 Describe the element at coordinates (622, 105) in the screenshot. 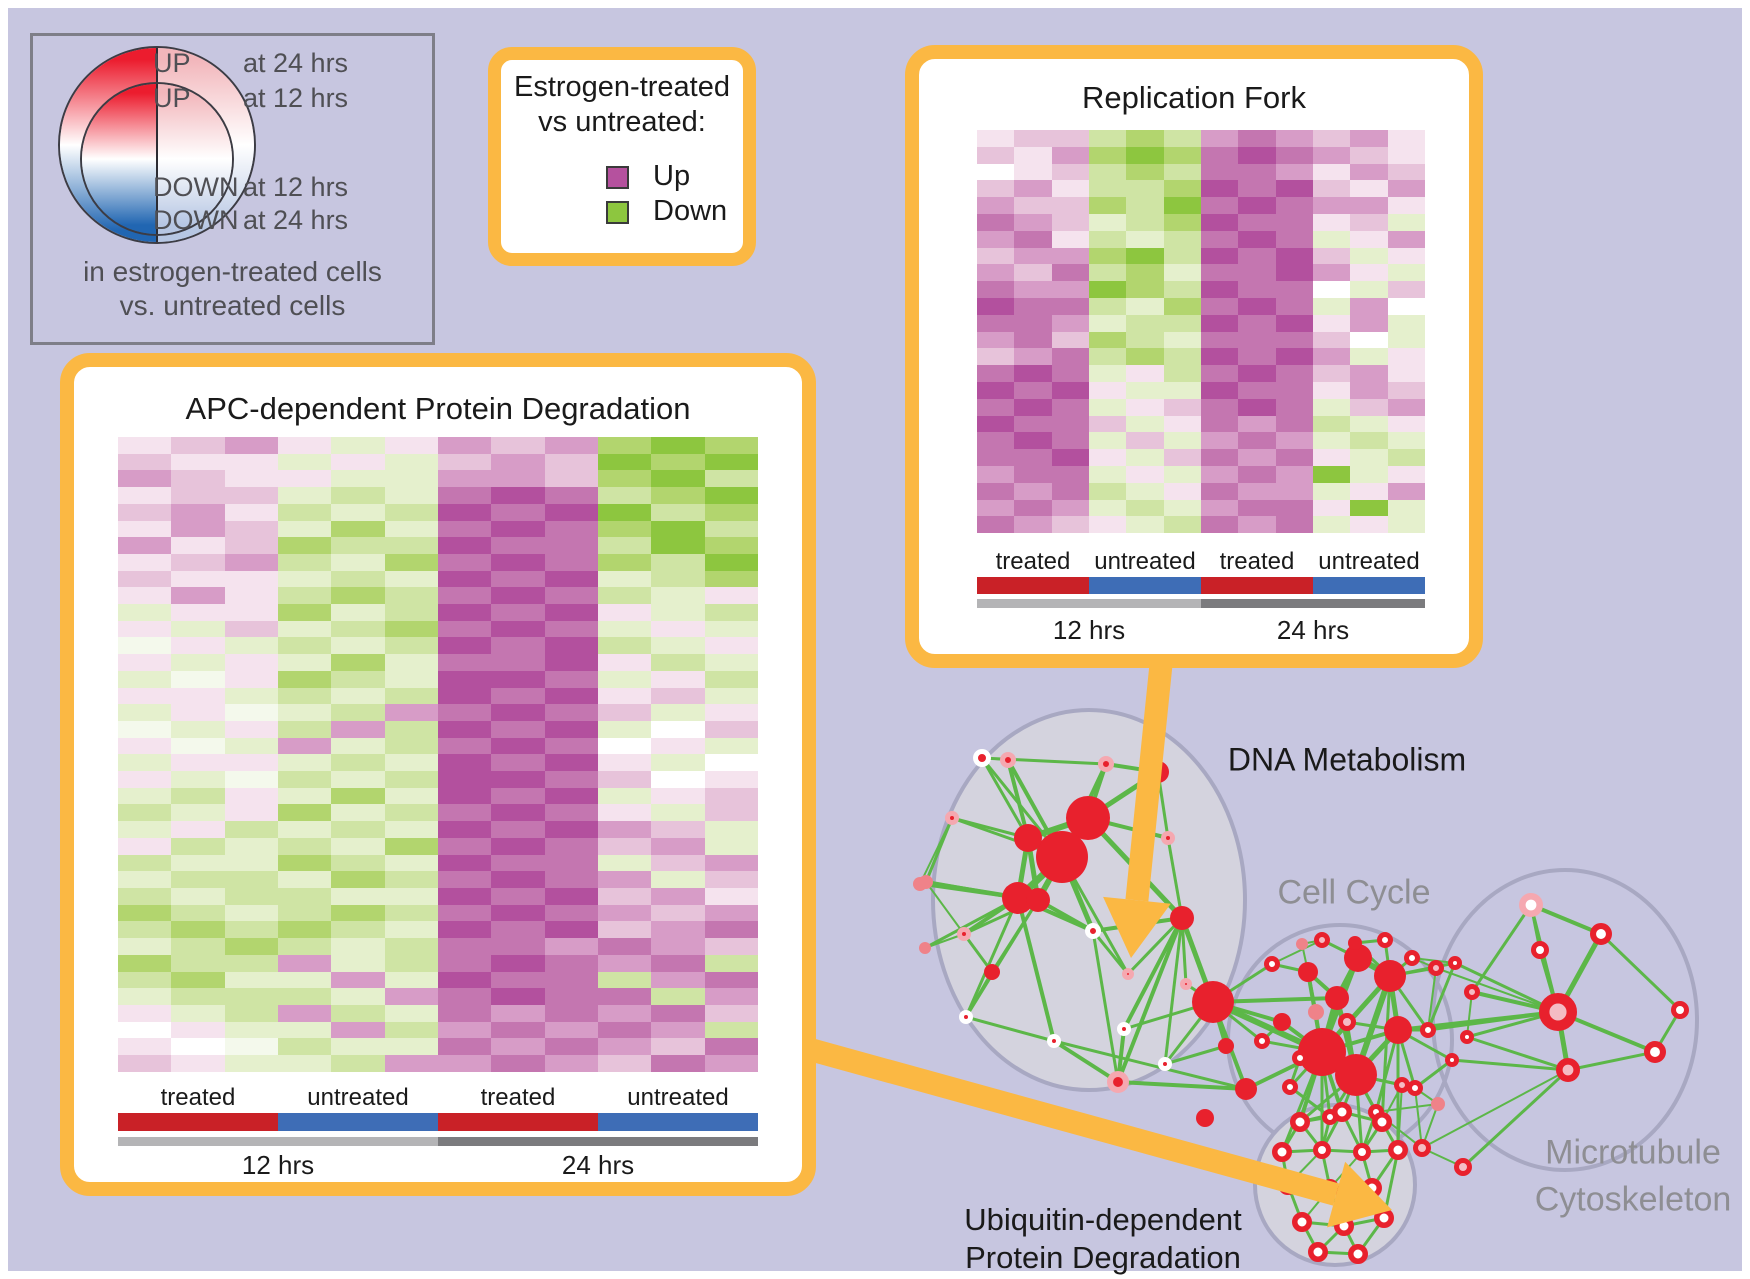

I see `updown-legend-title: Estrogen-treated vs untreated:` at that location.